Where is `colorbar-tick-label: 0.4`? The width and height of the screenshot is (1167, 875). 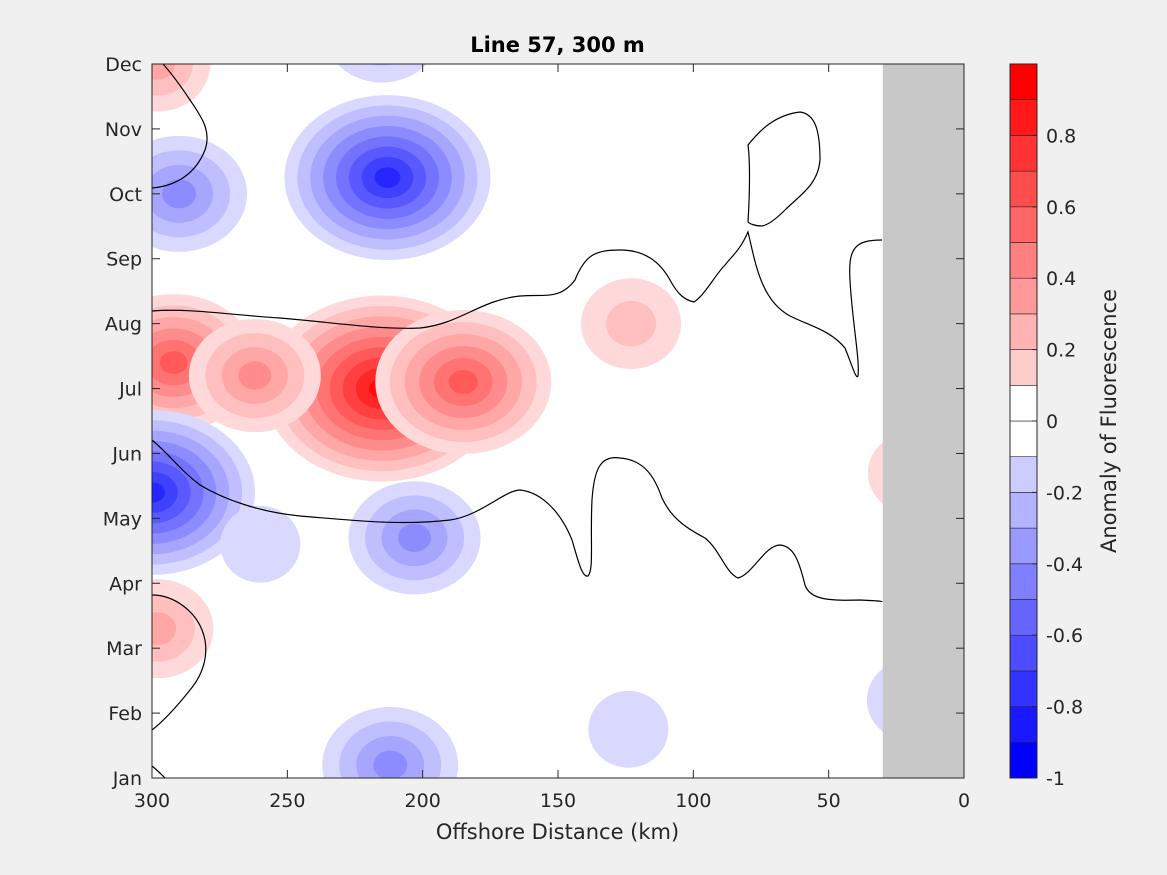
colorbar-tick-label: 0.4 is located at coordinates (1061, 279).